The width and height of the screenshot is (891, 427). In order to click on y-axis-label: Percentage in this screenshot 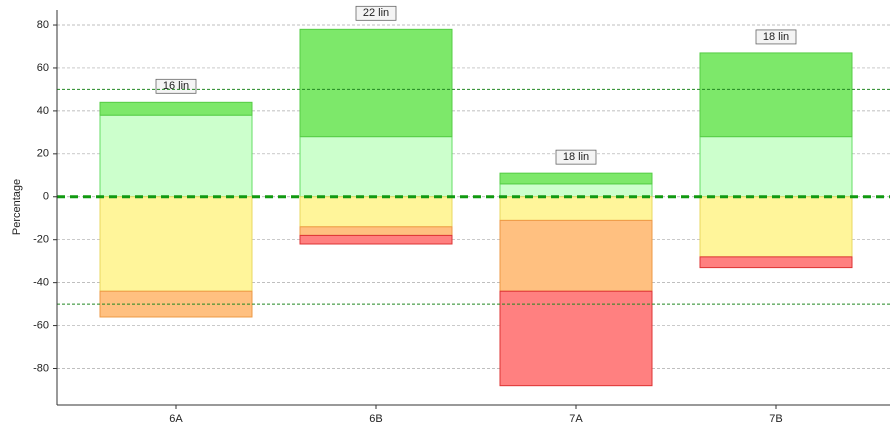, I will do `click(17, 207)`.